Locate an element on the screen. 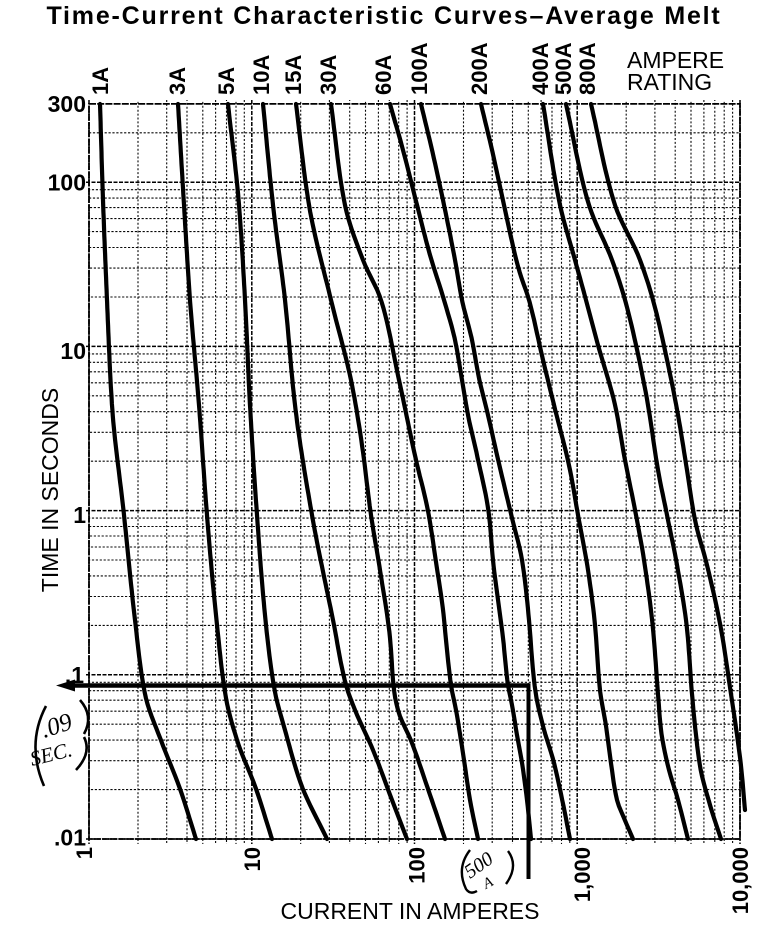 Image resolution: width=768 pixels, height=937 pixels. svg-text: 100A is located at coordinates (419, 68).